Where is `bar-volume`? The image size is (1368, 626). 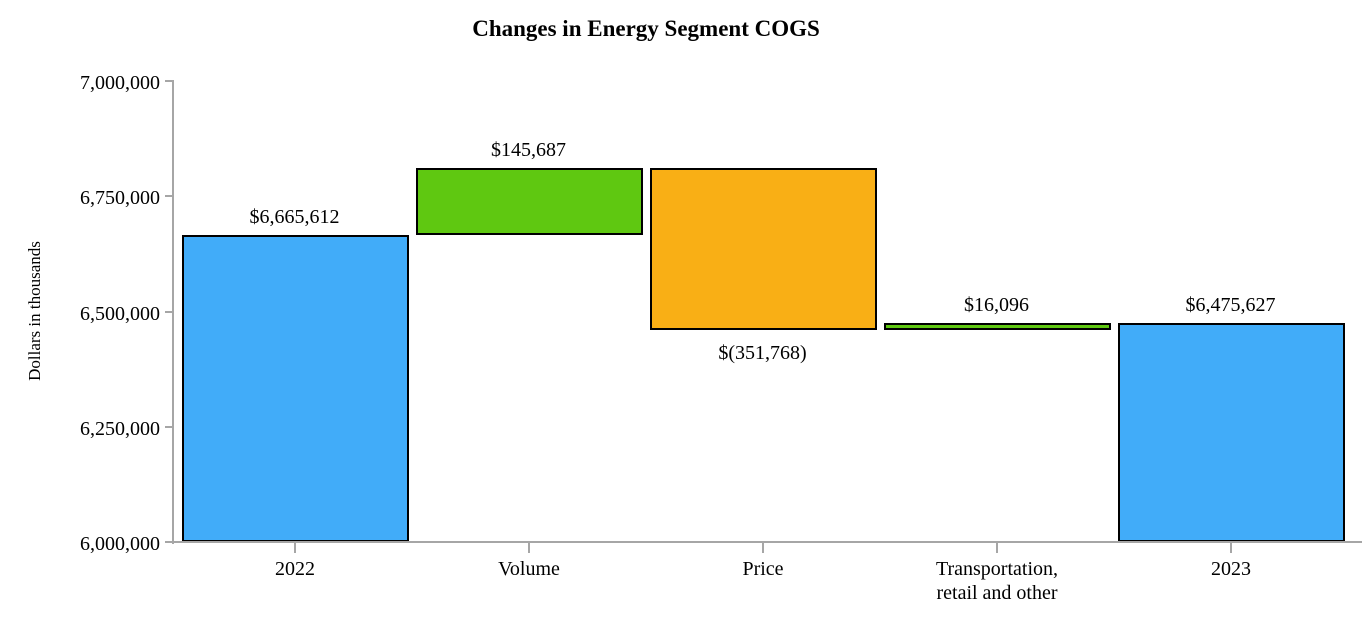
bar-volume is located at coordinates (529, 201).